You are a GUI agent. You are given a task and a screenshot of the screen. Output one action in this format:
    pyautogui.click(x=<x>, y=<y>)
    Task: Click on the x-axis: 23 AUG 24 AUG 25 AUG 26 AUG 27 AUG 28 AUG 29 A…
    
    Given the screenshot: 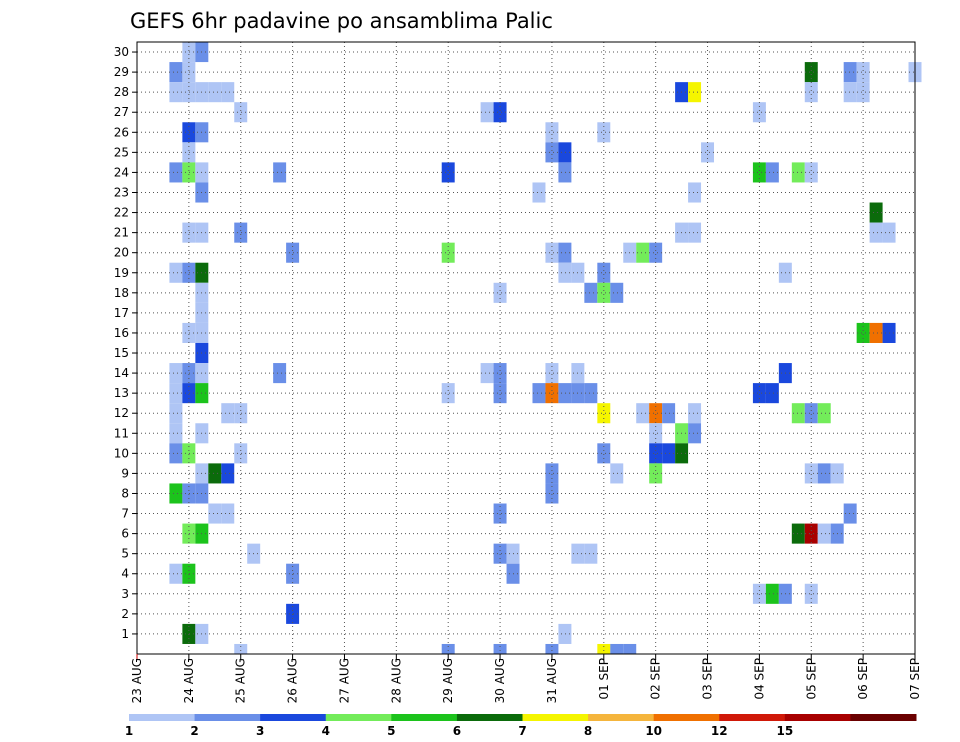 What is the action you would take?
    pyautogui.click(x=526, y=678)
    